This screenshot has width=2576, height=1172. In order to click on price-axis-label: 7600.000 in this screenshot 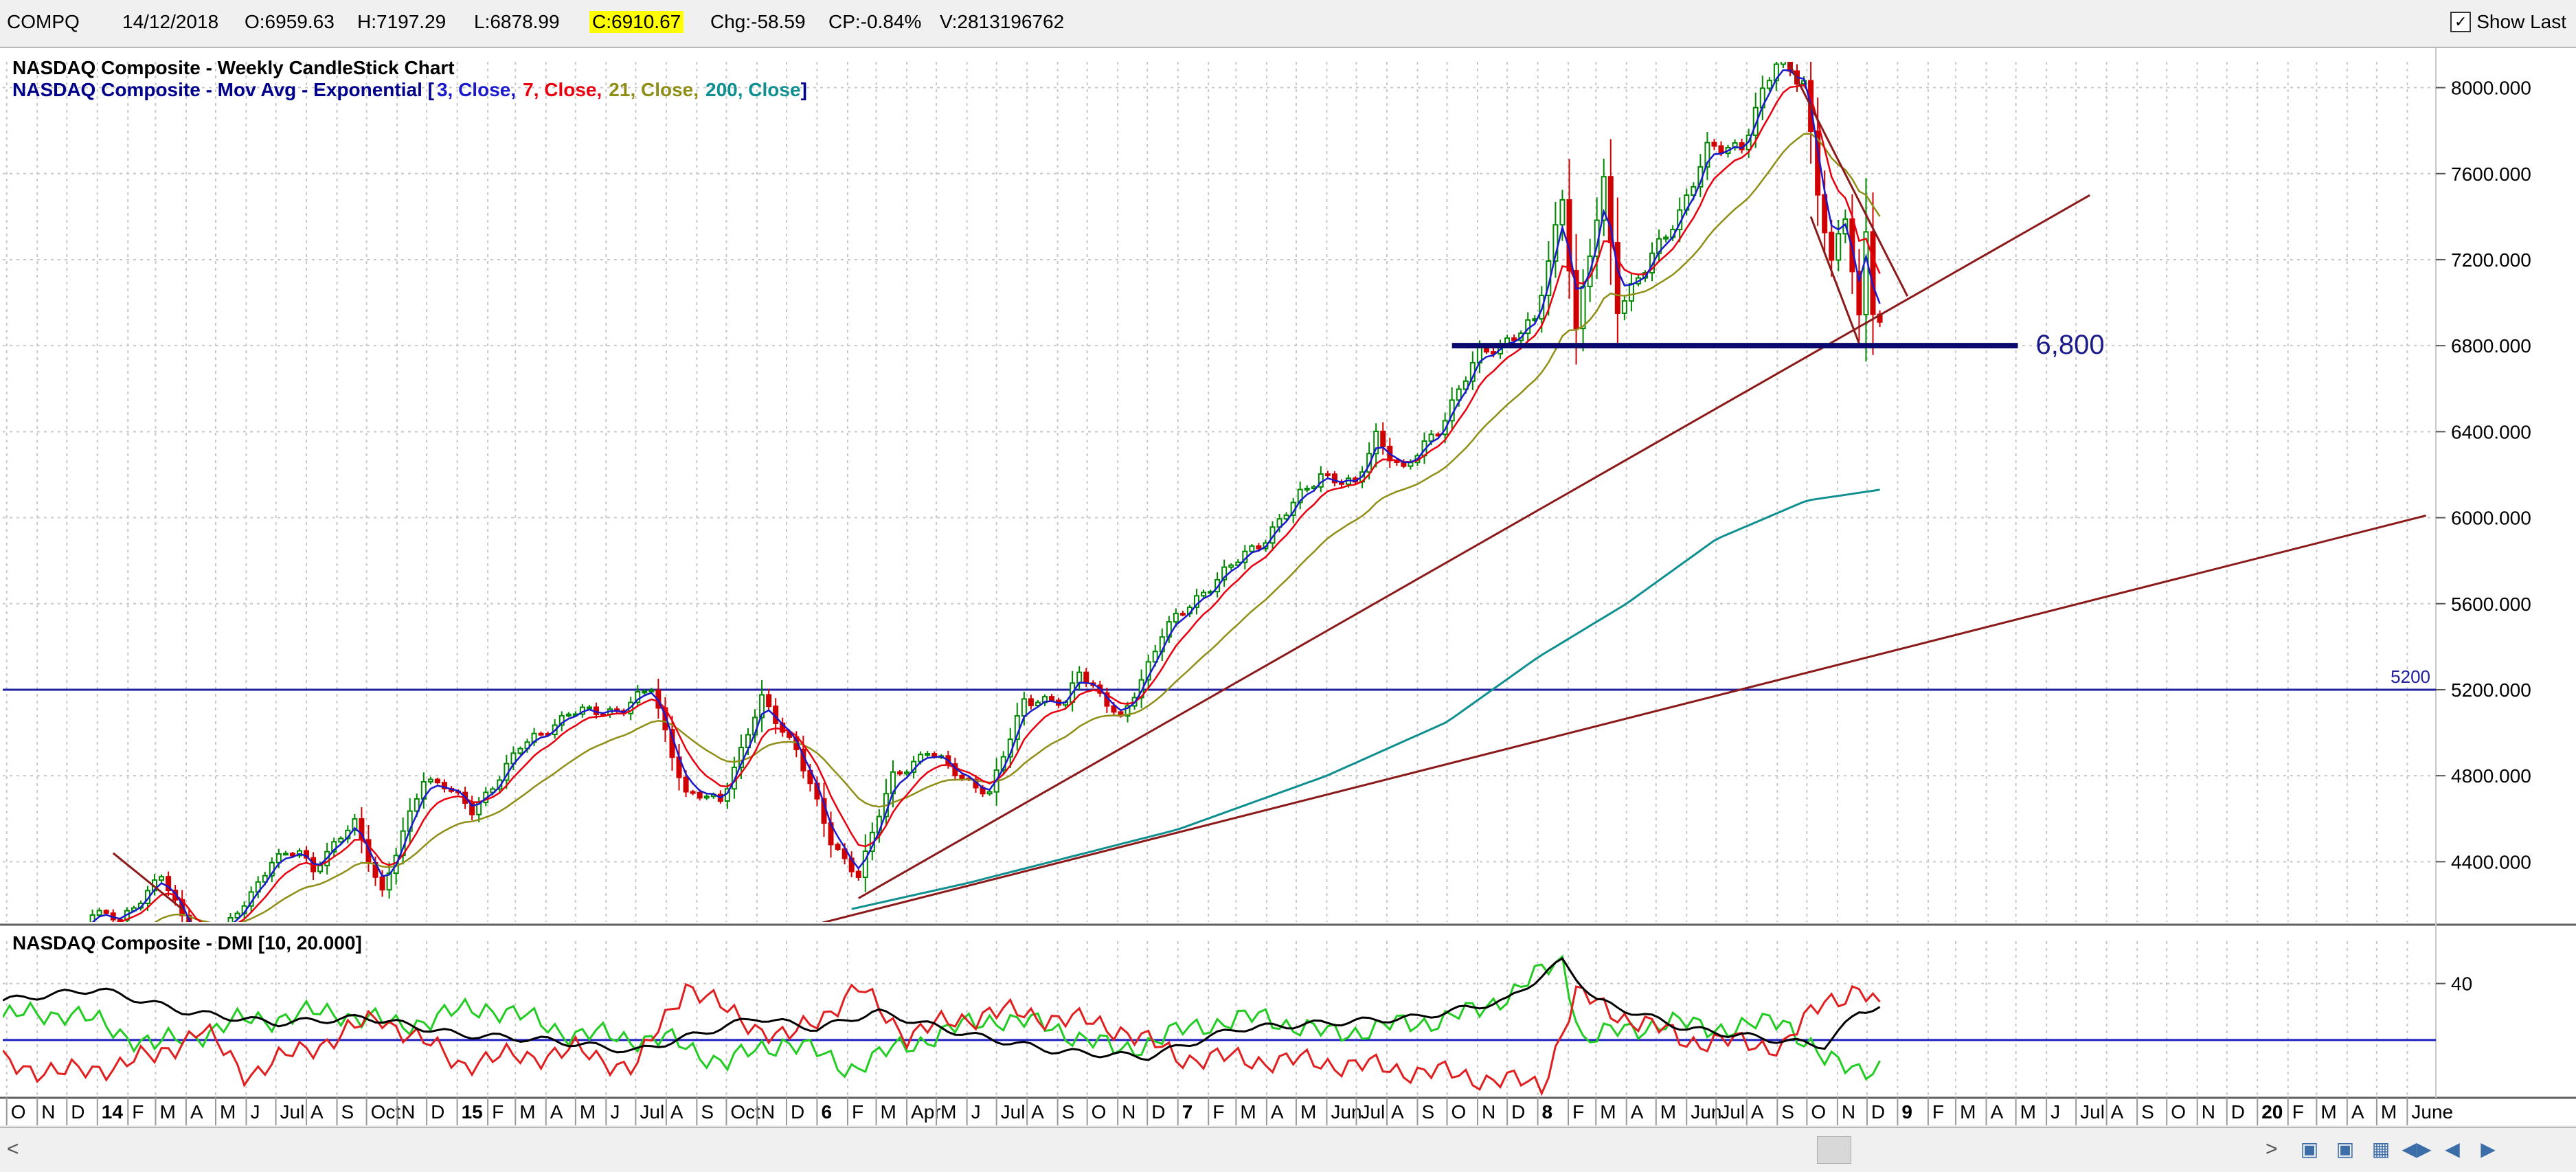, I will do `click(2491, 174)`.